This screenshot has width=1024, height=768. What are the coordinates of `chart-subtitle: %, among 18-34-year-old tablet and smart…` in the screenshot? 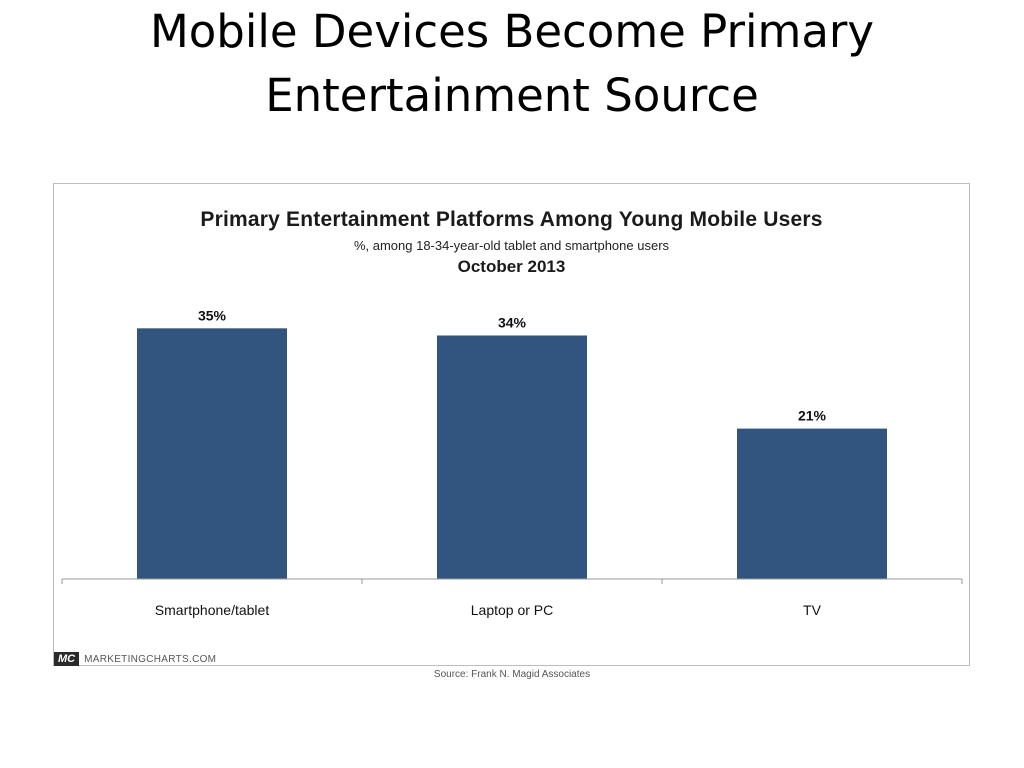 It's located at (511, 245).